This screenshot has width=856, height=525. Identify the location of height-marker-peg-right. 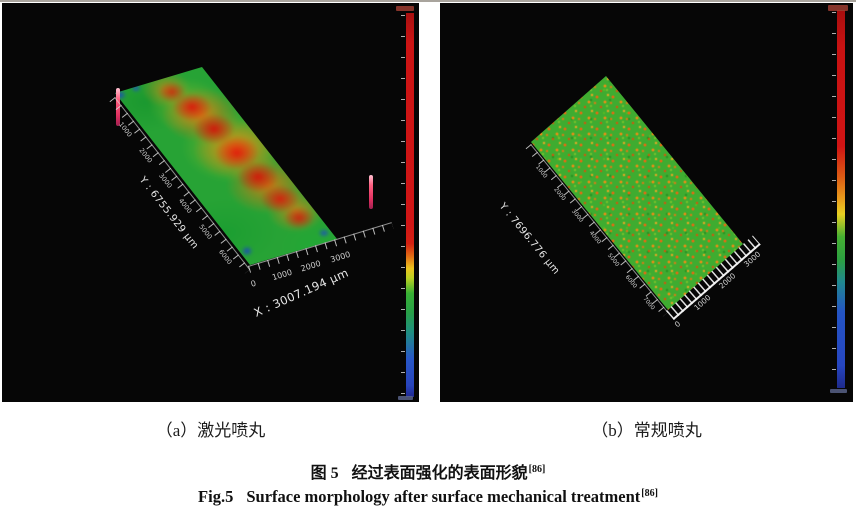
(371, 192).